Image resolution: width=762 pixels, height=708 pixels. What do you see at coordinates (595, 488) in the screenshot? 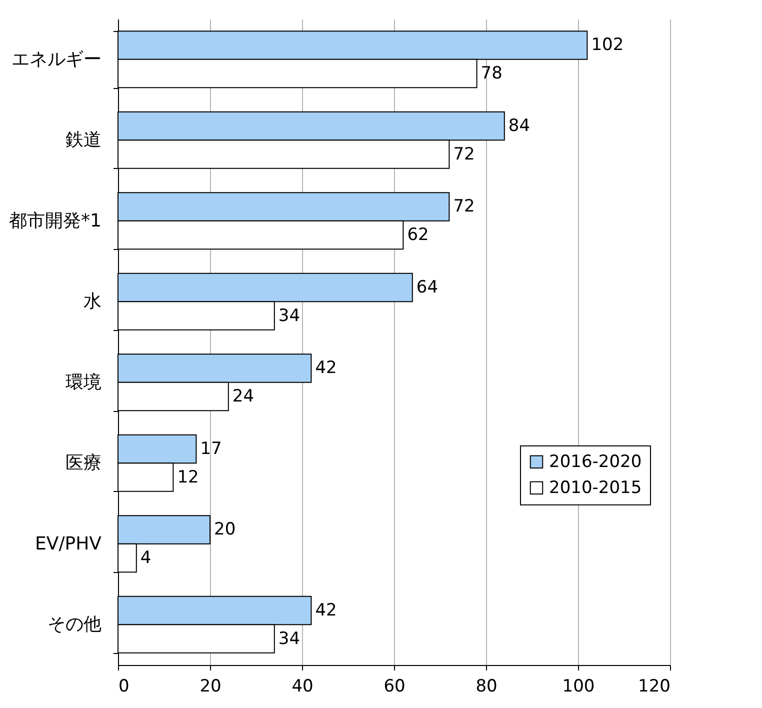
I see `legend-label: 2010-2015` at bounding box center [595, 488].